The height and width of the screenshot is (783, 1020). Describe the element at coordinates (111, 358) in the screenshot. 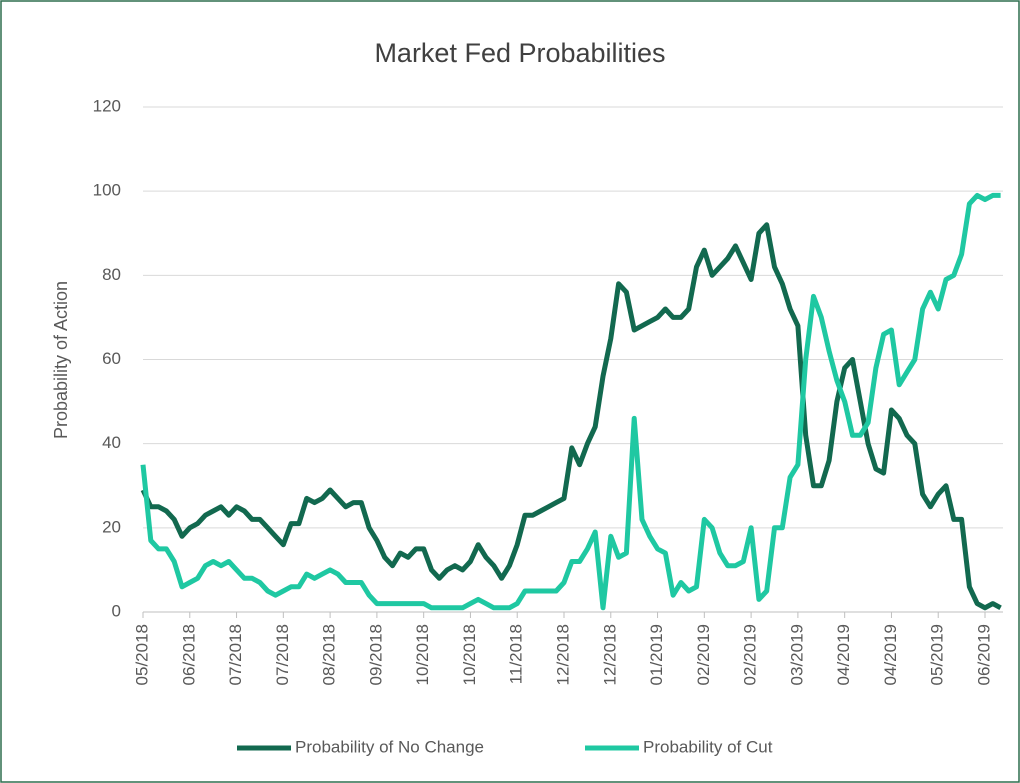

I see `y-tick-label: 60` at that location.